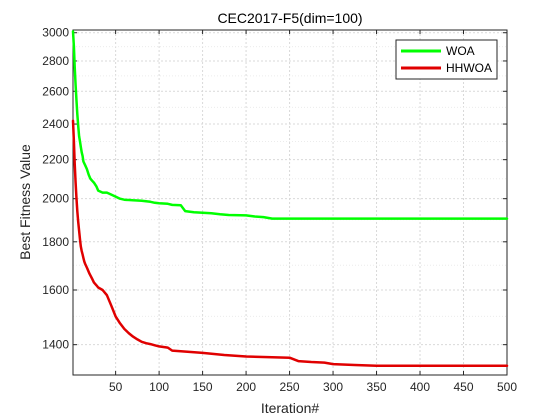  I want to click on y-tick-label: 2200, so click(55, 160).